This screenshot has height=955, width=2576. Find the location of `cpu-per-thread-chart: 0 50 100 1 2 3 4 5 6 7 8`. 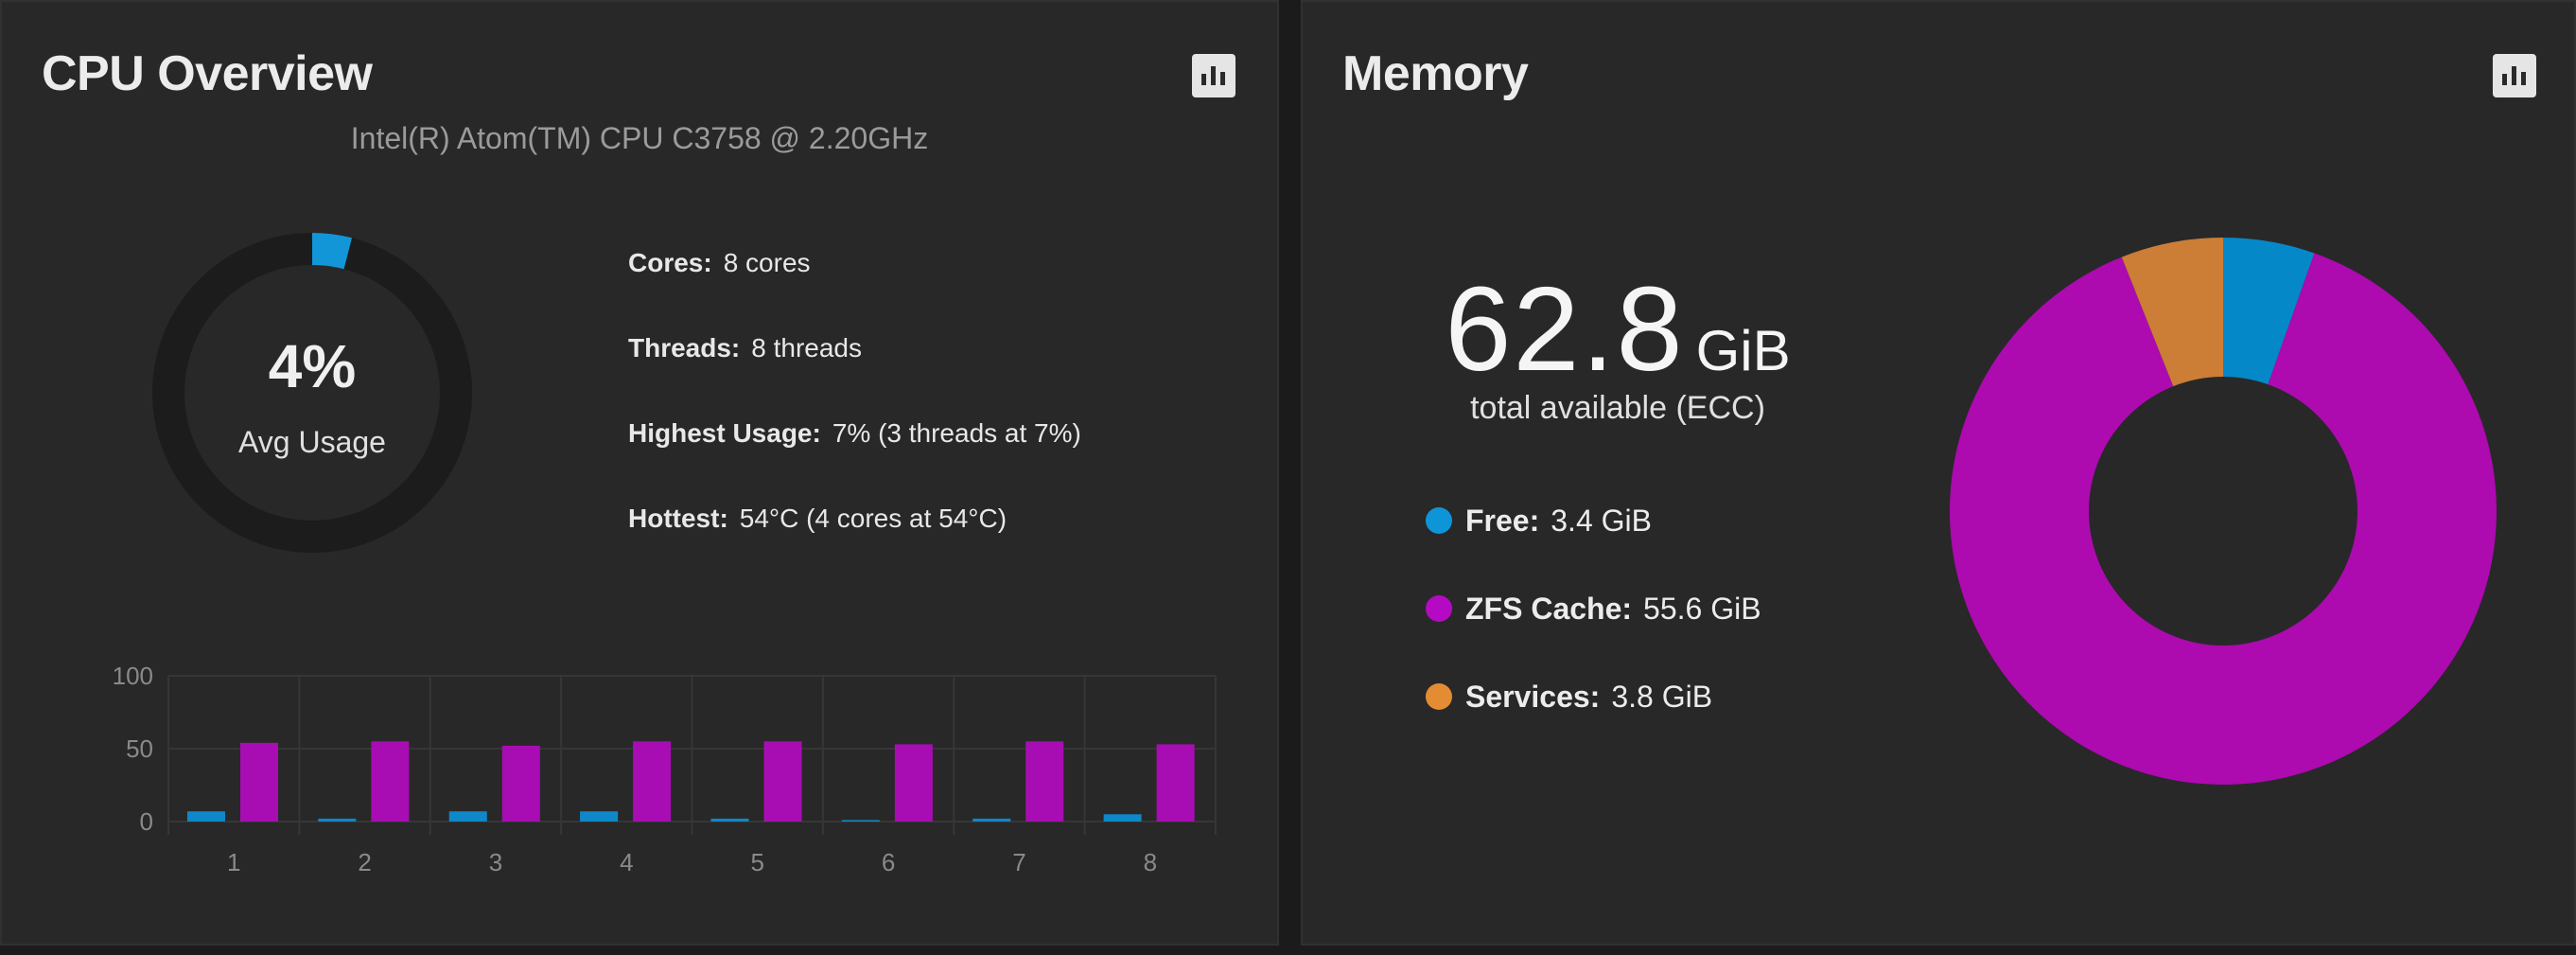

cpu-per-thread-chart: 0 50 100 1 2 3 4 5 6 7 8 is located at coordinates (665, 769).